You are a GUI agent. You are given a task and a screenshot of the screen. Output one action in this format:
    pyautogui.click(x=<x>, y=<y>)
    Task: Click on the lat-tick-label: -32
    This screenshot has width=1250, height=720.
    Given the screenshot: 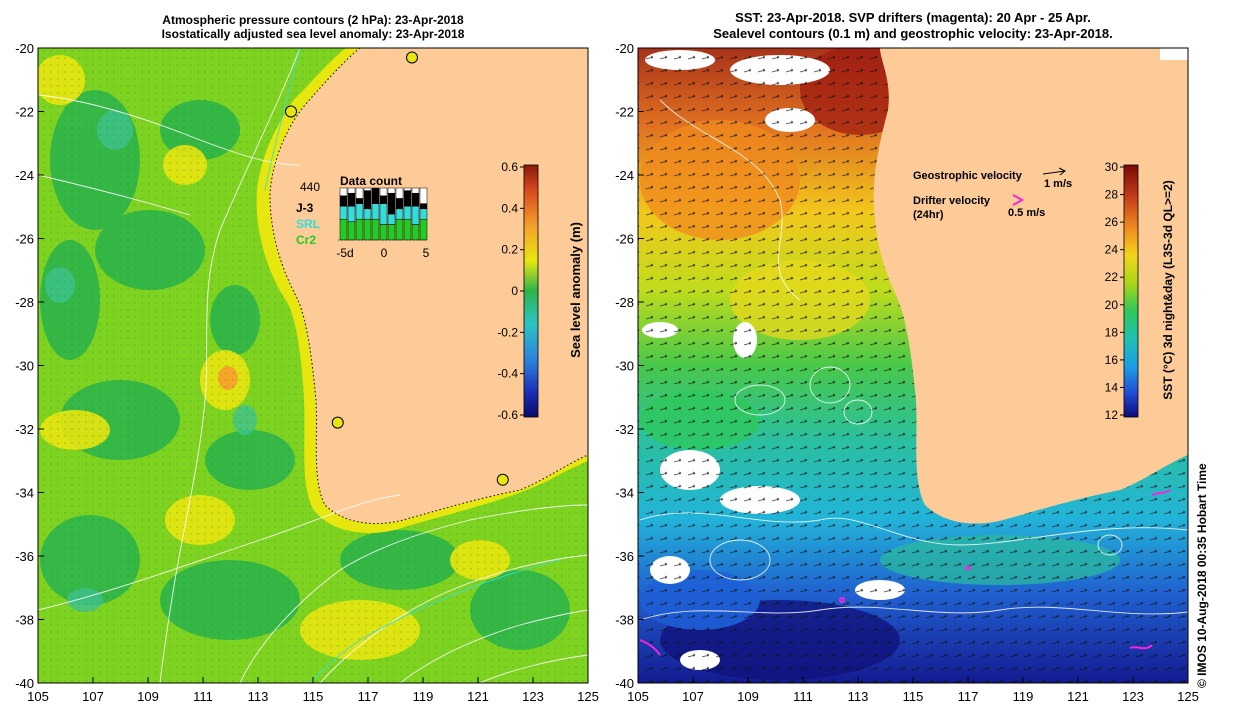 What is the action you would take?
    pyautogui.click(x=624, y=429)
    